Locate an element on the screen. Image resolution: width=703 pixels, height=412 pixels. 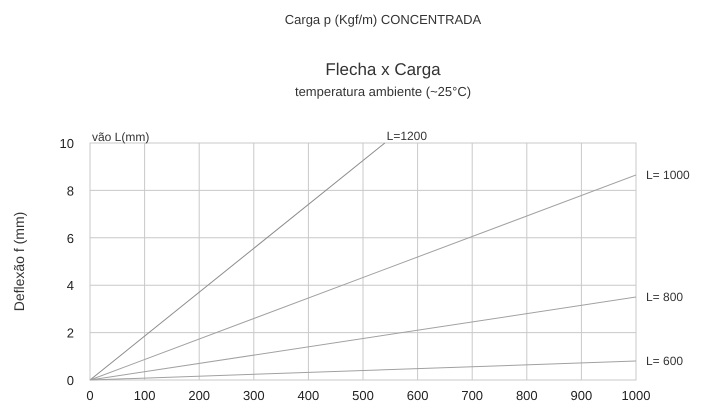
y-tick-label: 0 is located at coordinates (70, 380).